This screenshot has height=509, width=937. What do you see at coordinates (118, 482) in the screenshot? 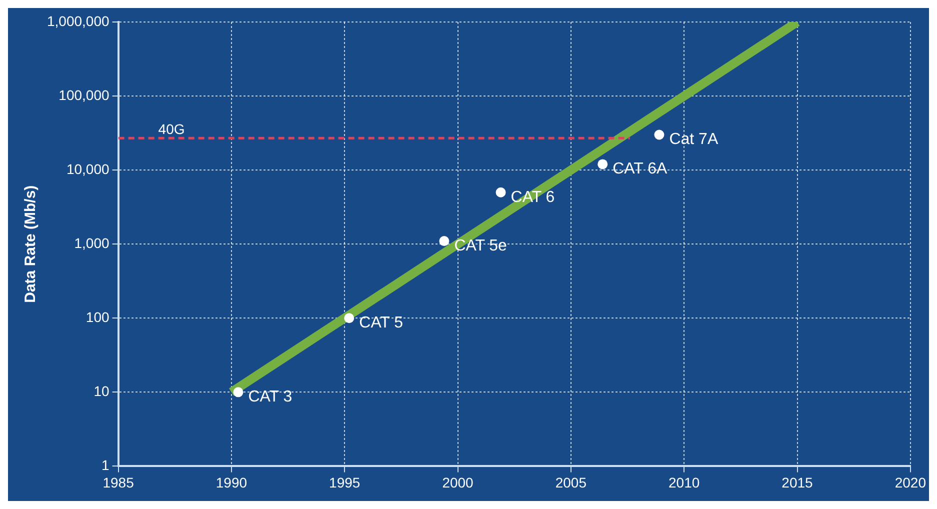
I see `x-tick-label: 1985` at bounding box center [118, 482].